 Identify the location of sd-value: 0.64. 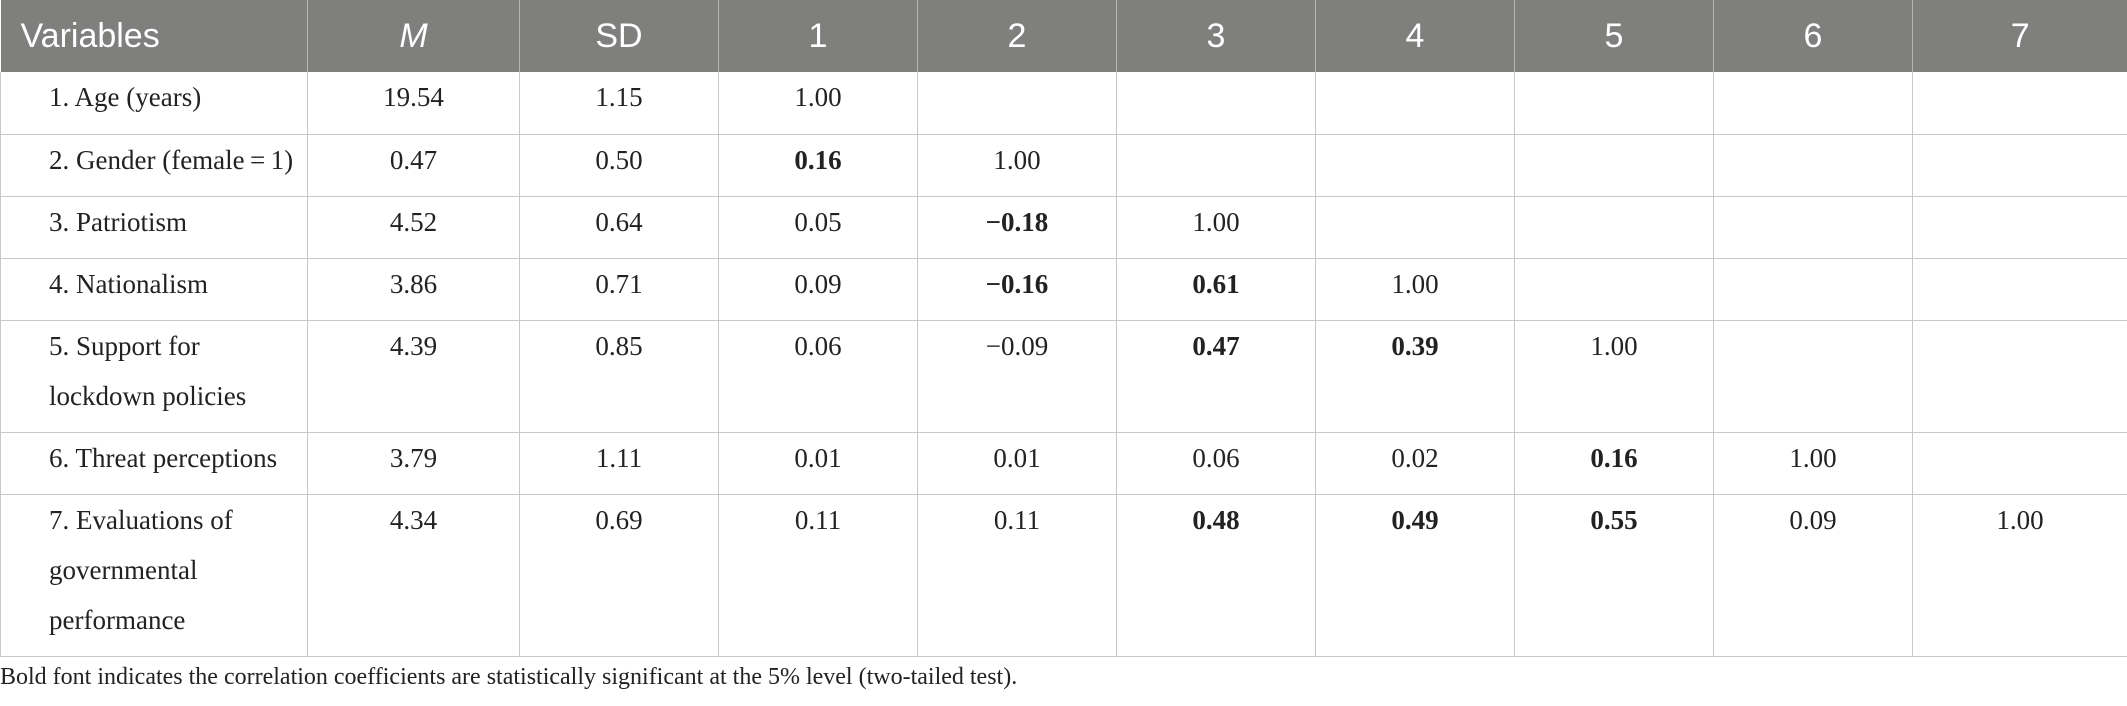
(619, 221).